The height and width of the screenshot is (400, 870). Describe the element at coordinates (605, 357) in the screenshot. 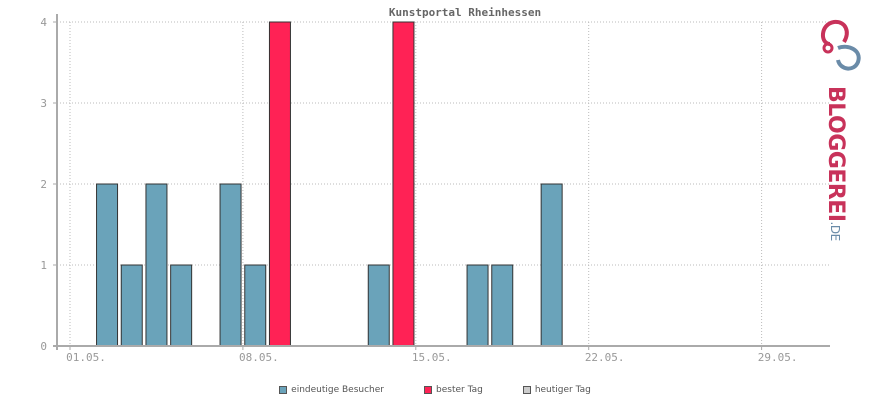

I see `x-tick-label-3: 22.05.` at that location.